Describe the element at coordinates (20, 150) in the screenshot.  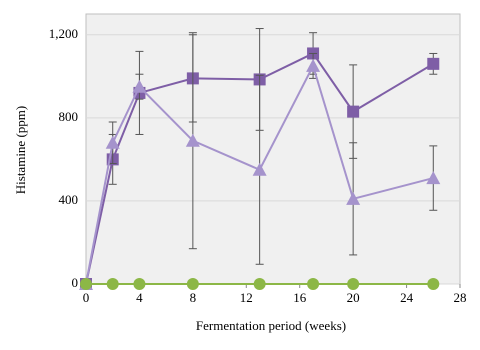
I see `y-axis-label: Histamine (ppm)` at that location.